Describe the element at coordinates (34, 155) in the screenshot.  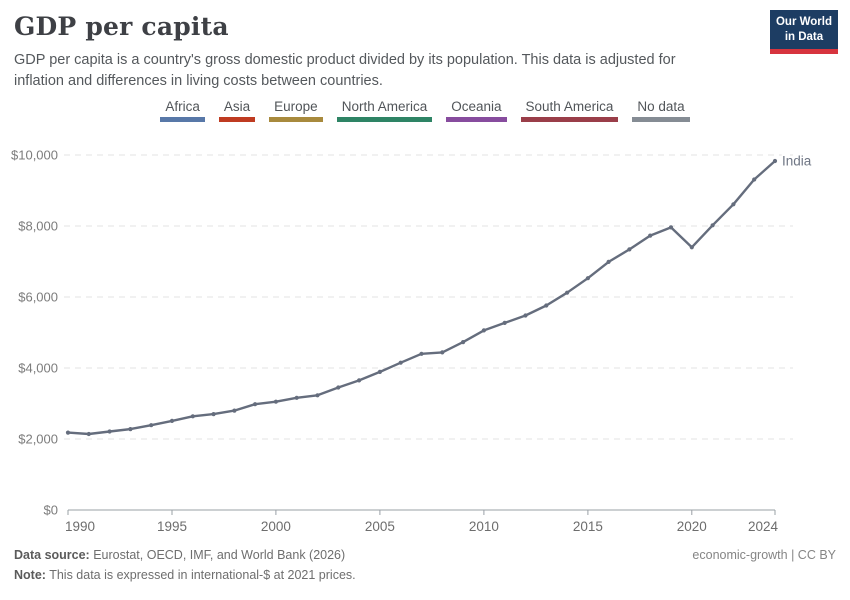
I see `y-tick-label: $10,000` at that location.